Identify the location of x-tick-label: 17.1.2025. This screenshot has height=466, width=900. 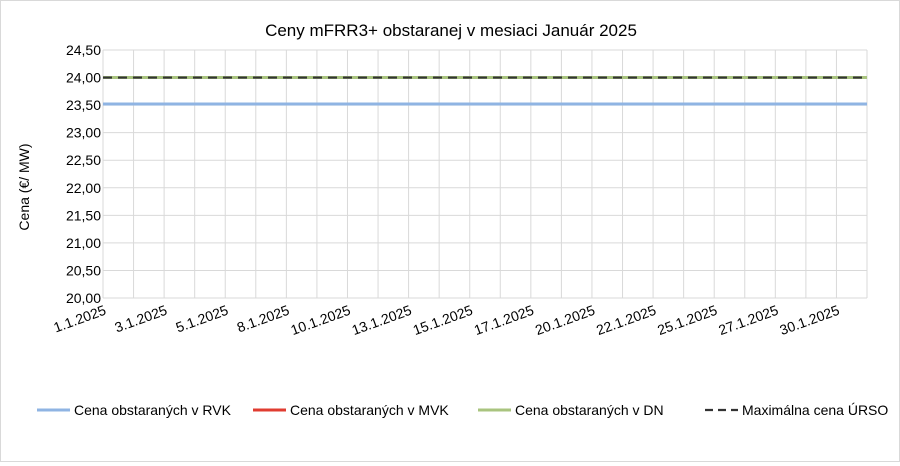
(504, 320).